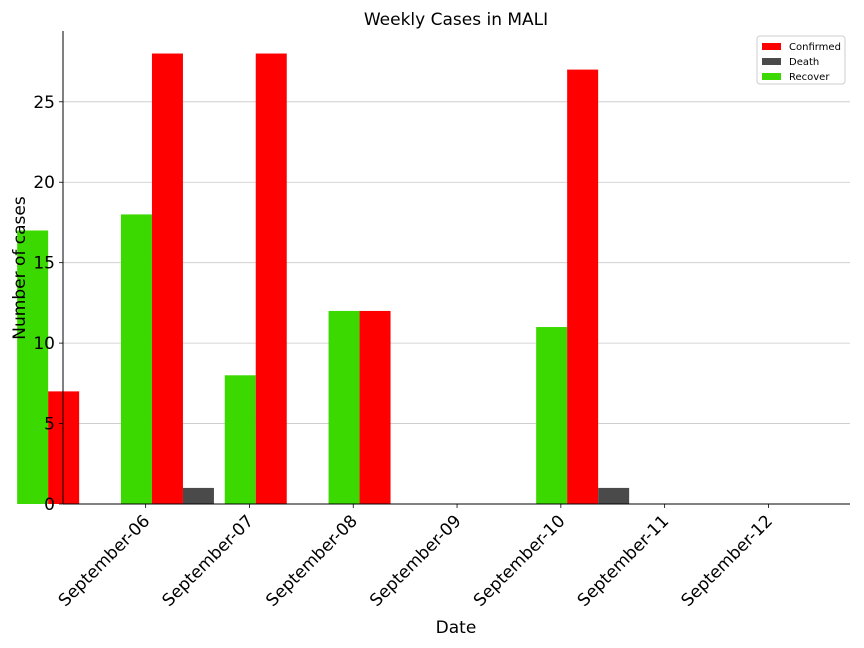 The width and height of the screenshot is (864, 648). What do you see at coordinates (104, 560) in the screenshot?
I see `x-tick-label: September-06` at bounding box center [104, 560].